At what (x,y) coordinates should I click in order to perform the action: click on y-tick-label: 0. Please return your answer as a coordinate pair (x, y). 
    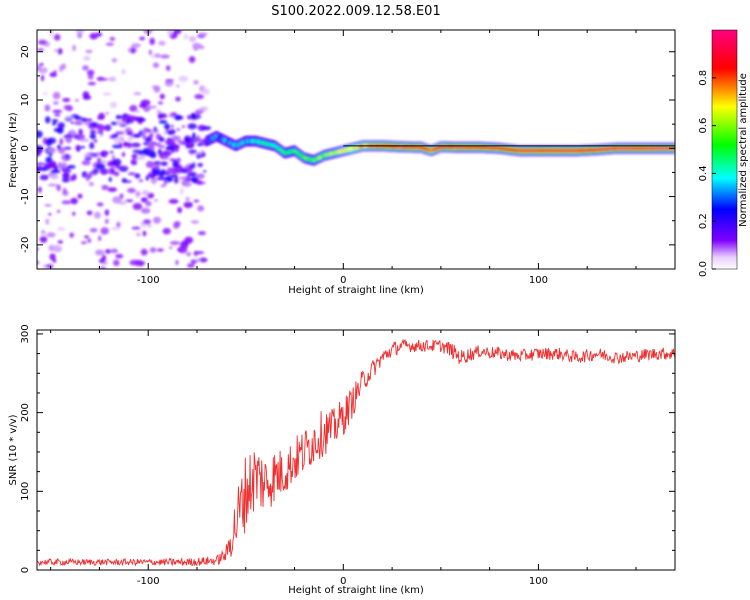
    Looking at the image, I should click on (25, 148).